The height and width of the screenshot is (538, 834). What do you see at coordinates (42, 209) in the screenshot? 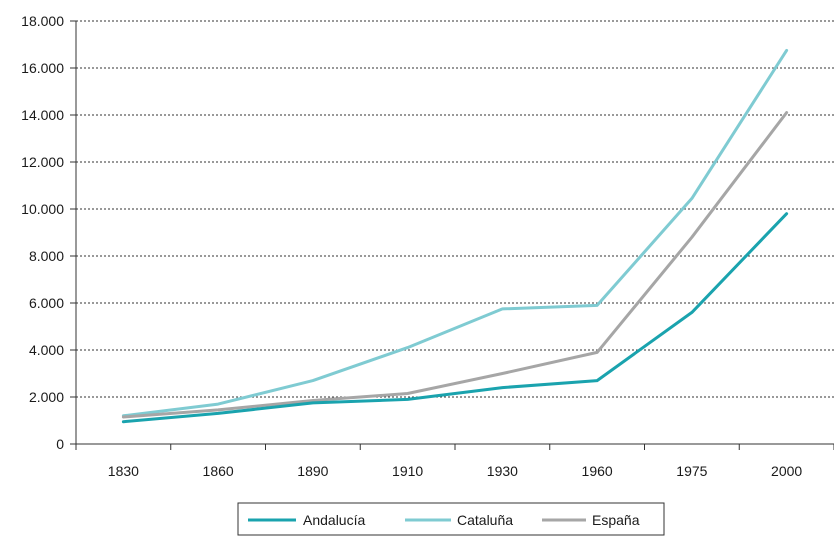
I see `y-tick-label: 10.000` at bounding box center [42, 209].